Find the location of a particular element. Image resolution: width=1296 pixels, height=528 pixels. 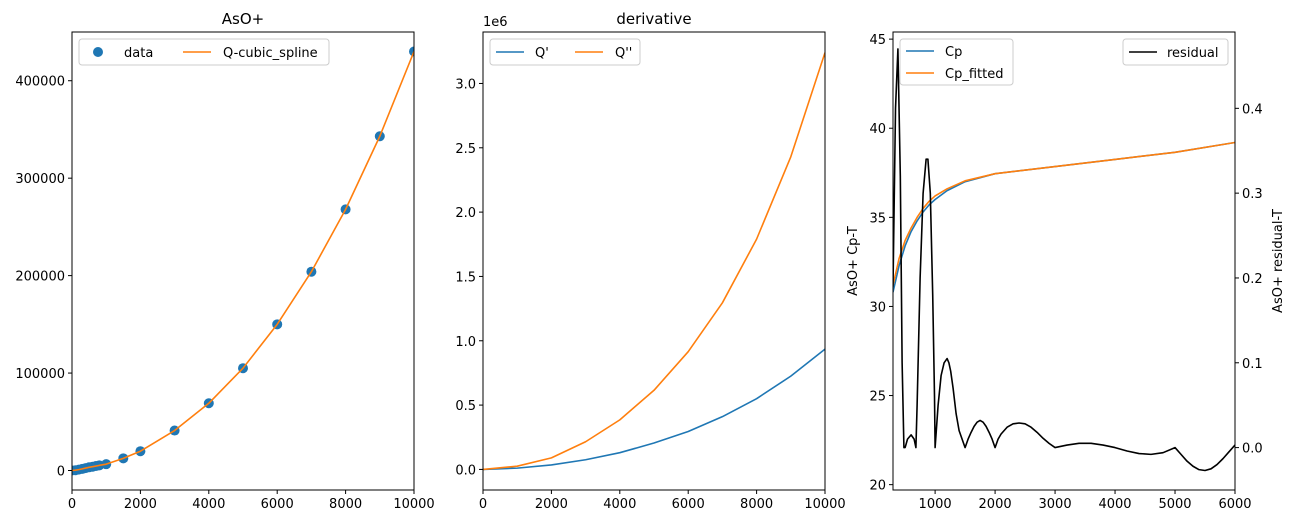

chart-3-xtick-label: 5000 is located at coordinates (1174, 504).